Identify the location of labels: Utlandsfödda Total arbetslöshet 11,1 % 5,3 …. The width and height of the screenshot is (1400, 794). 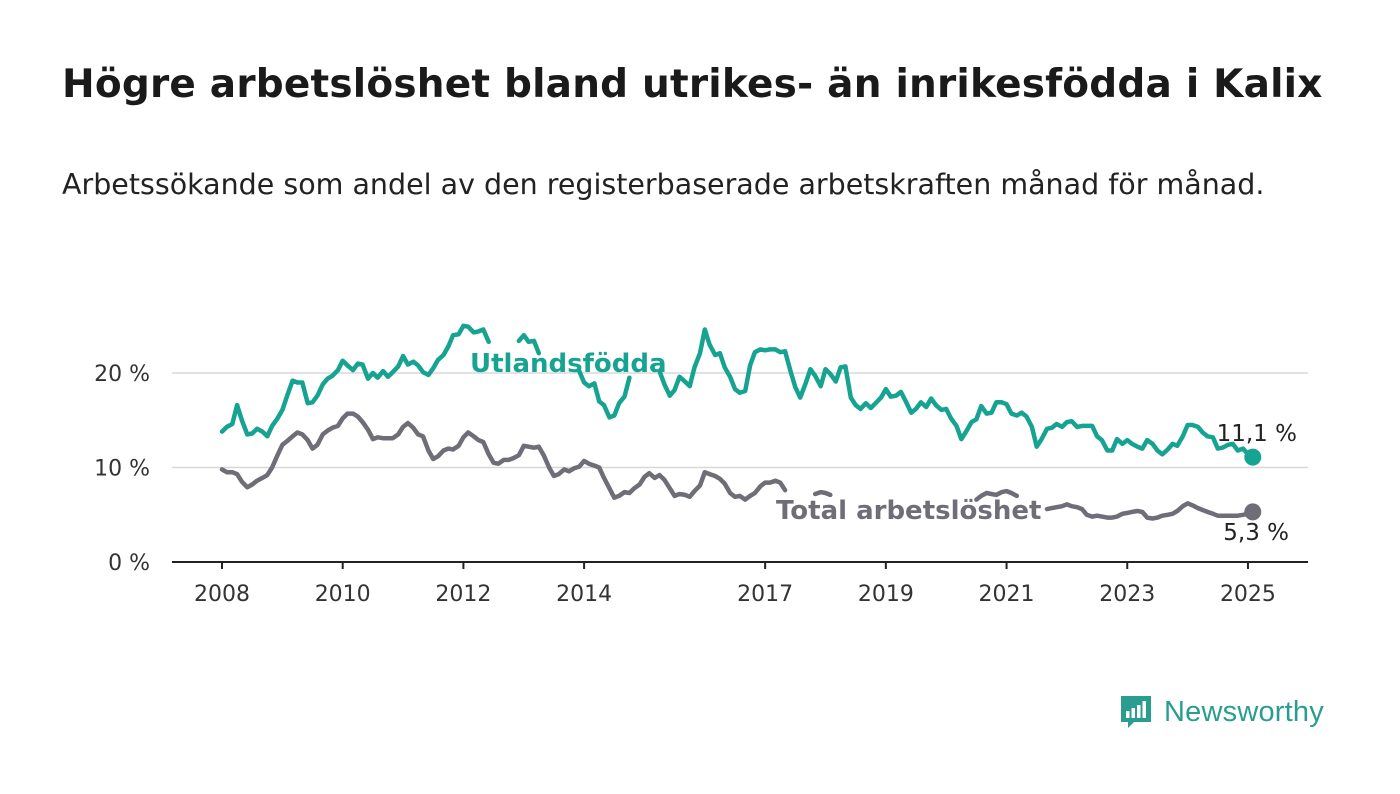
(883, 447).